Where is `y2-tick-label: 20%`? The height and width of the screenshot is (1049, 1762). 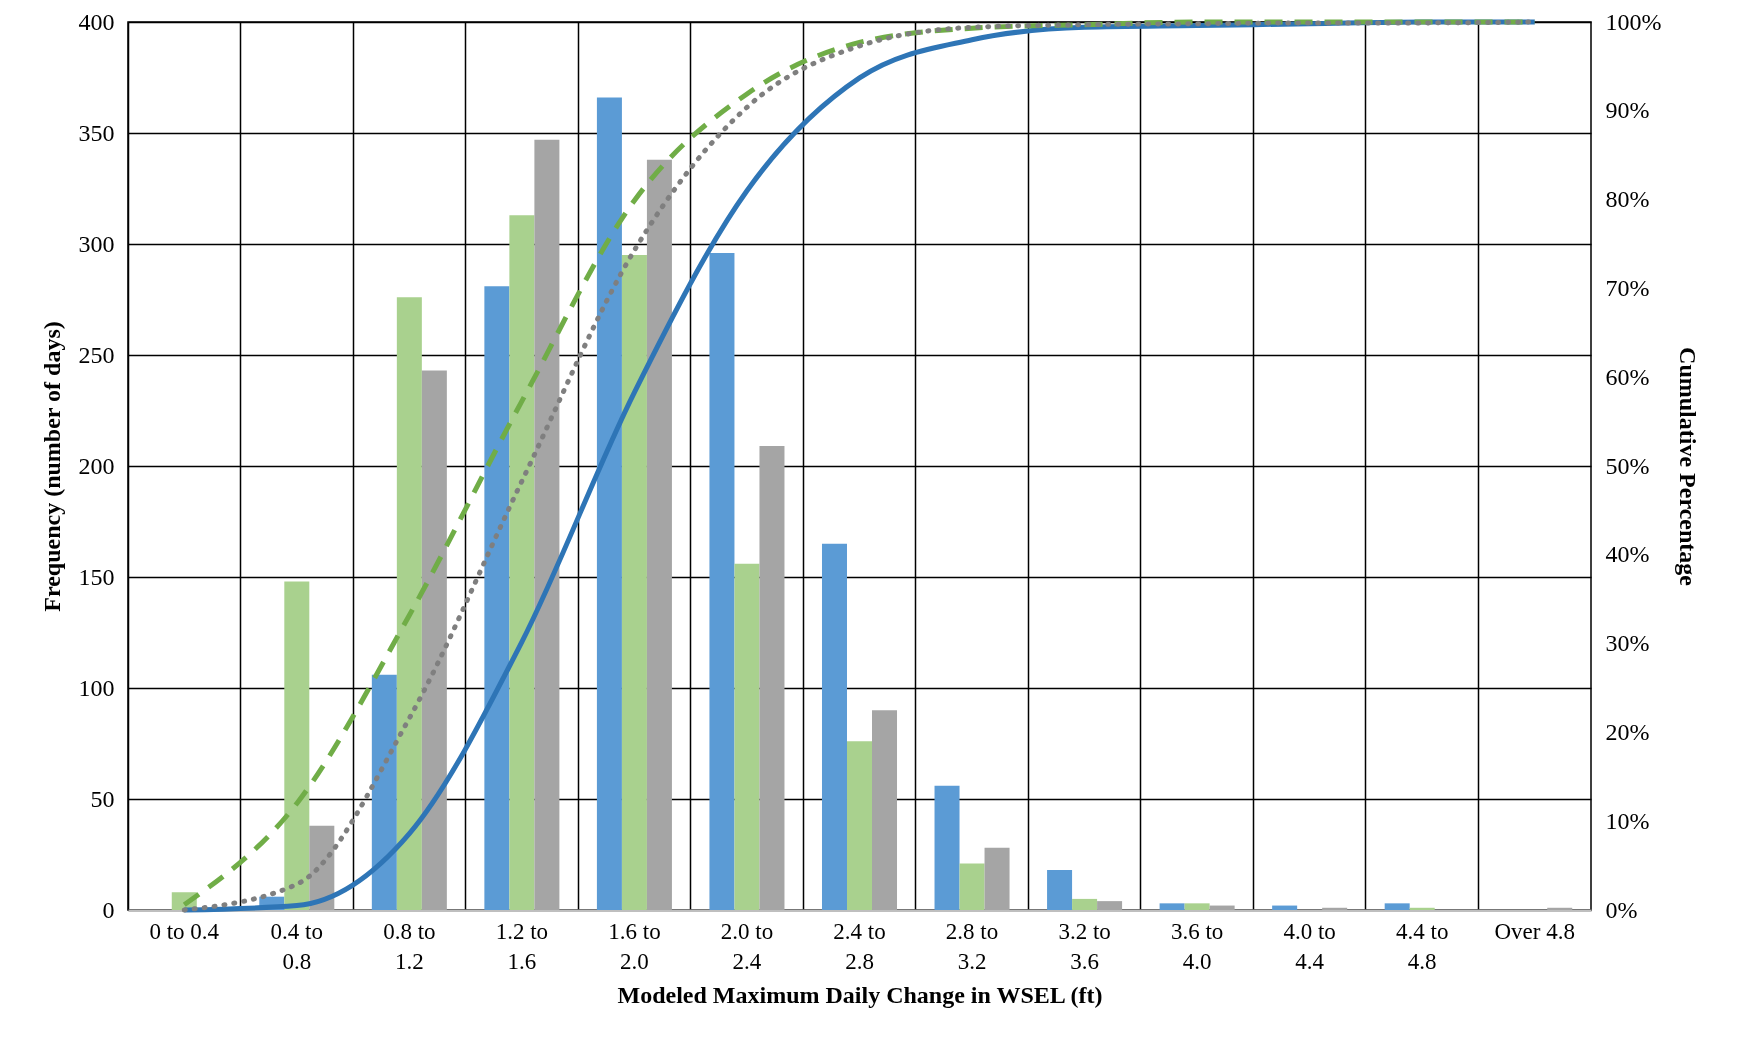
y2-tick-label: 20% is located at coordinates (1627, 731).